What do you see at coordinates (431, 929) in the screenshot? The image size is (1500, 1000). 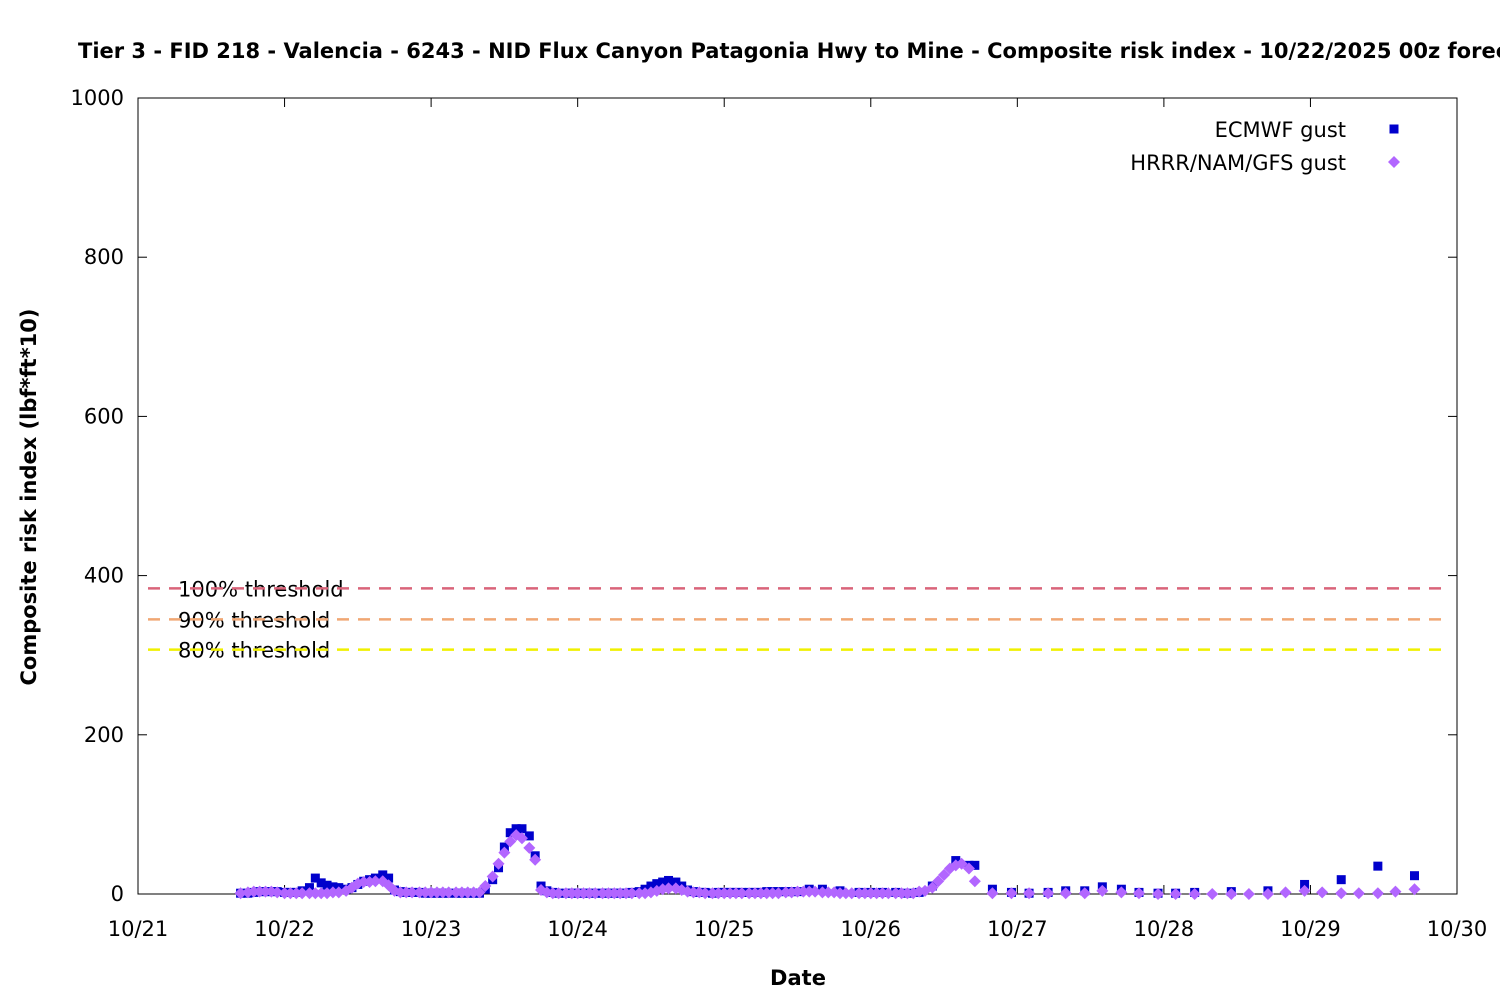 I see `x-tick-label: 10/23` at bounding box center [431, 929].